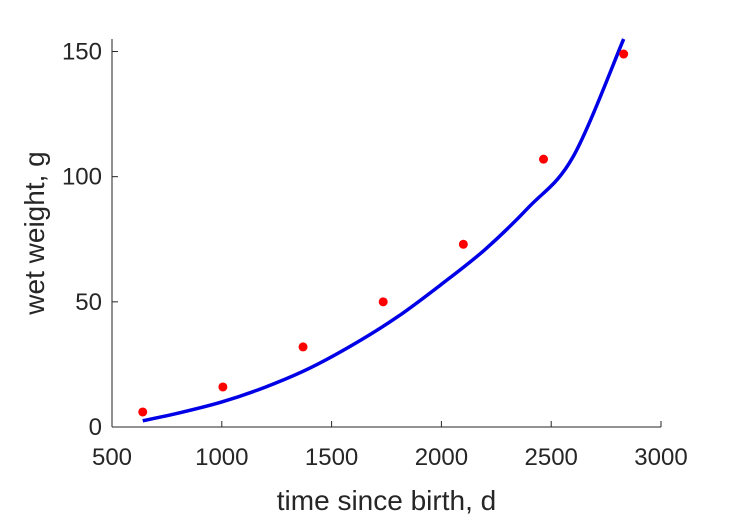 The image size is (729, 521). I want to click on y-tick-label: 0, so click(95, 427).